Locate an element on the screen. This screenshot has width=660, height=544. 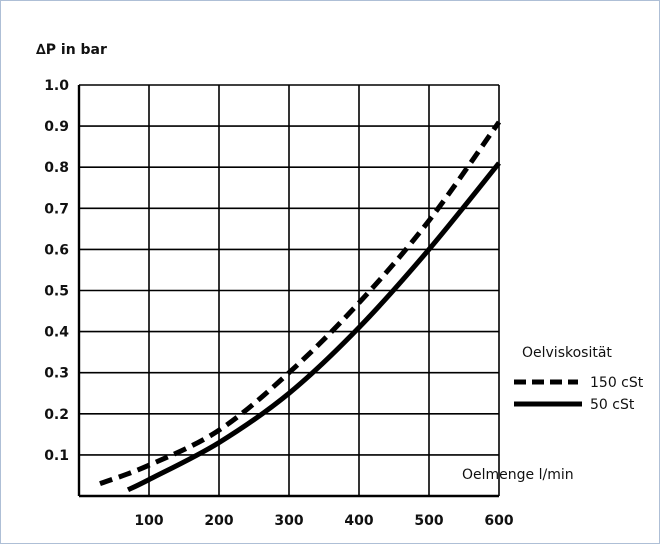
legend: Oelviskosität 150 cSt 50 cSt is located at coordinates (579, 379).